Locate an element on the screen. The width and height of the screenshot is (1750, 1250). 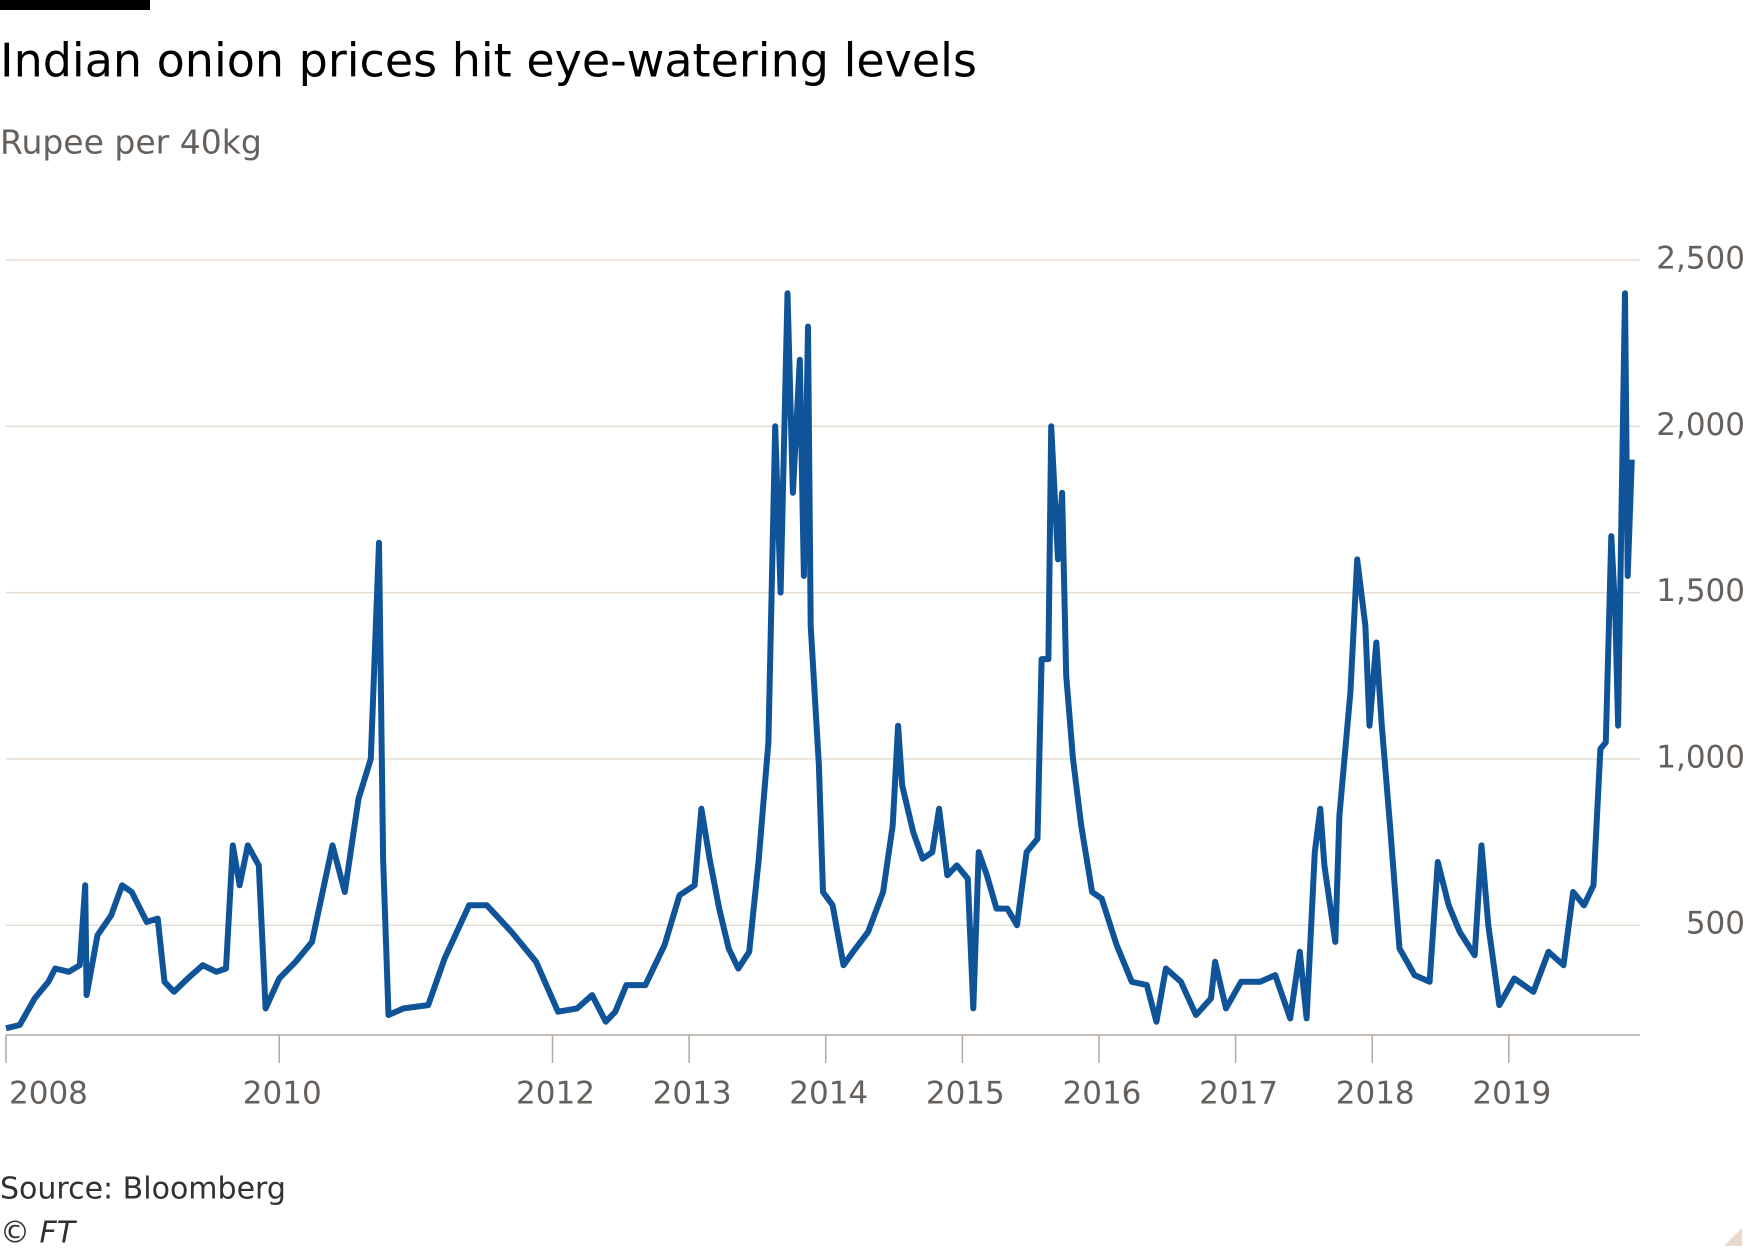
y-tick-label: 1,000 is located at coordinates (1700, 757).